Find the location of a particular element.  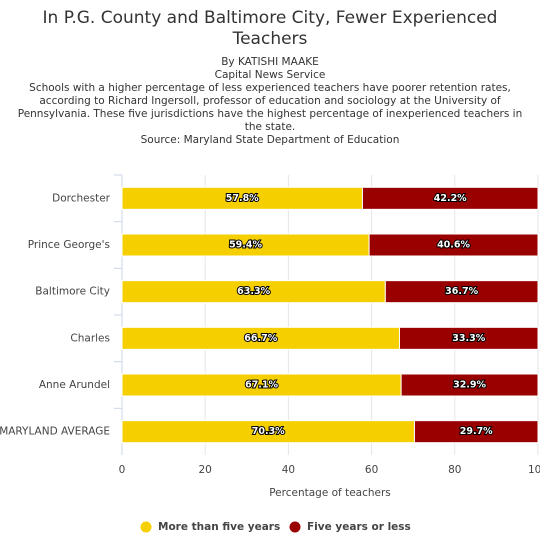

y-tick-label: Prince George's is located at coordinates (69, 245).